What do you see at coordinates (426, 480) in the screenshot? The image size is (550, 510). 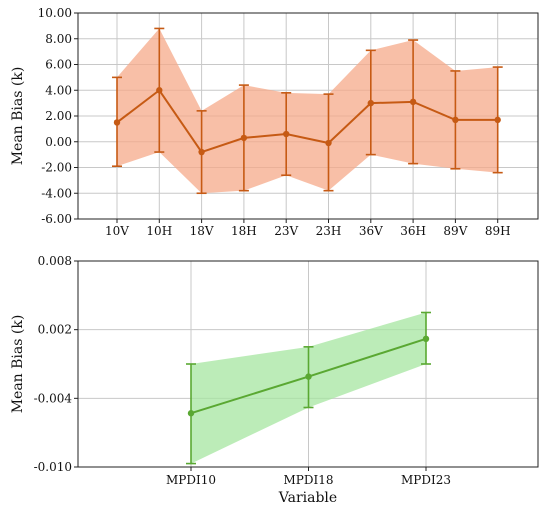 I see `x-tick-label: MPDI23` at bounding box center [426, 480].